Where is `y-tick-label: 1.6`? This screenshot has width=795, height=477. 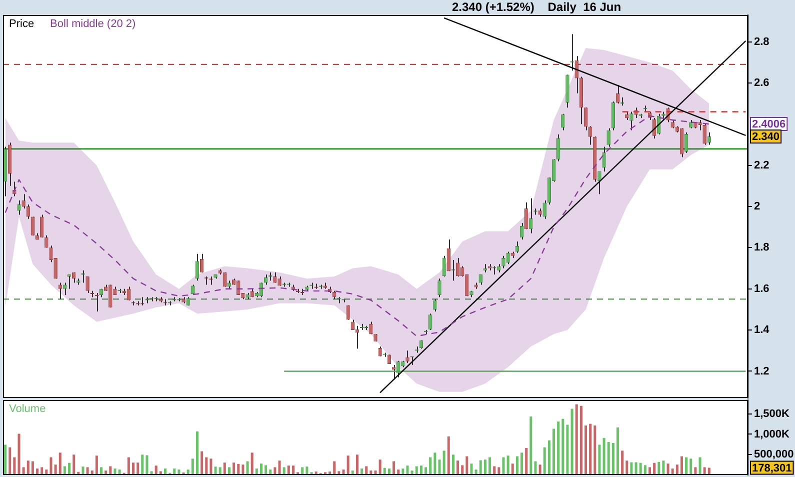
y-tick-label: 1.6 is located at coordinates (762, 288).